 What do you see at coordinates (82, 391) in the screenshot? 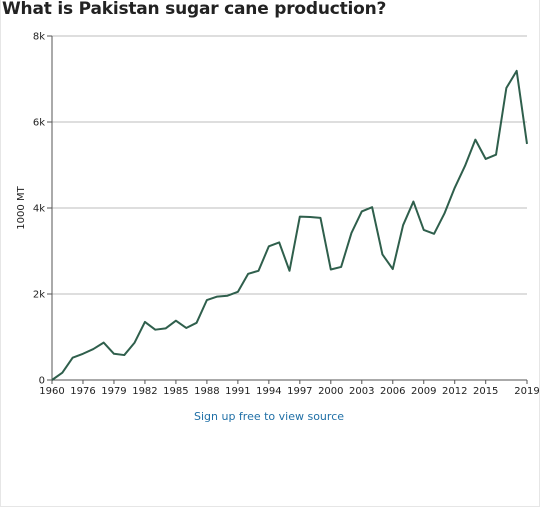
I see `x-tick-label: 1976` at bounding box center [82, 391].